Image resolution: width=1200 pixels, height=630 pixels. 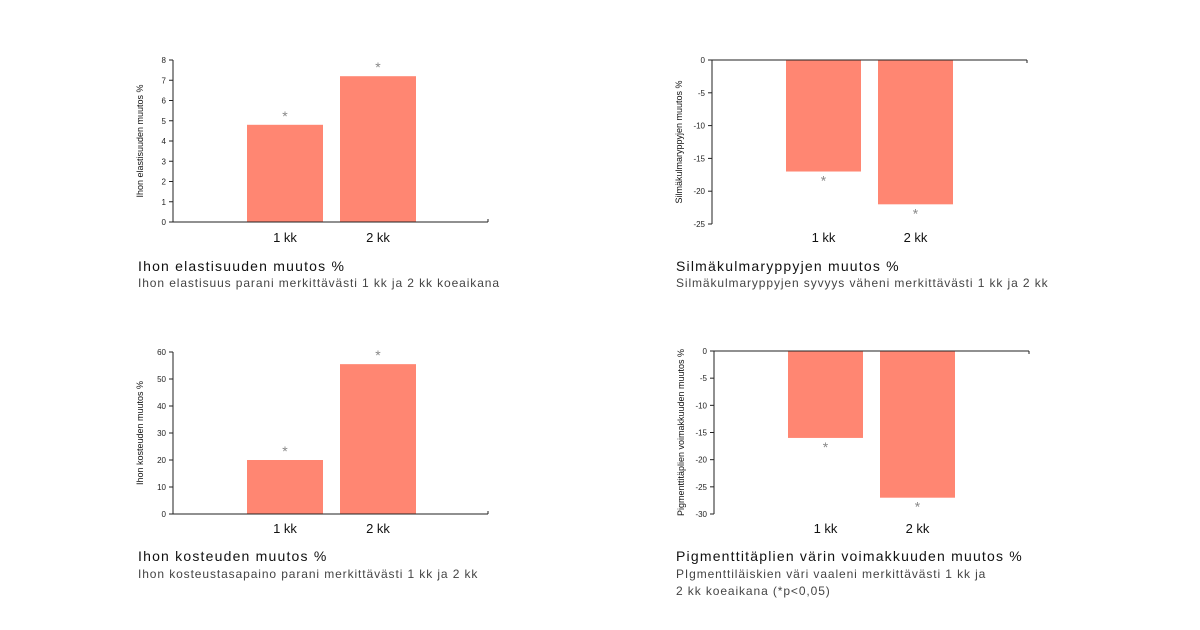 What do you see at coordinates (161, 379) in the screenshot?
I see `y-tick-label: 50` at bounding box center [161, 379].